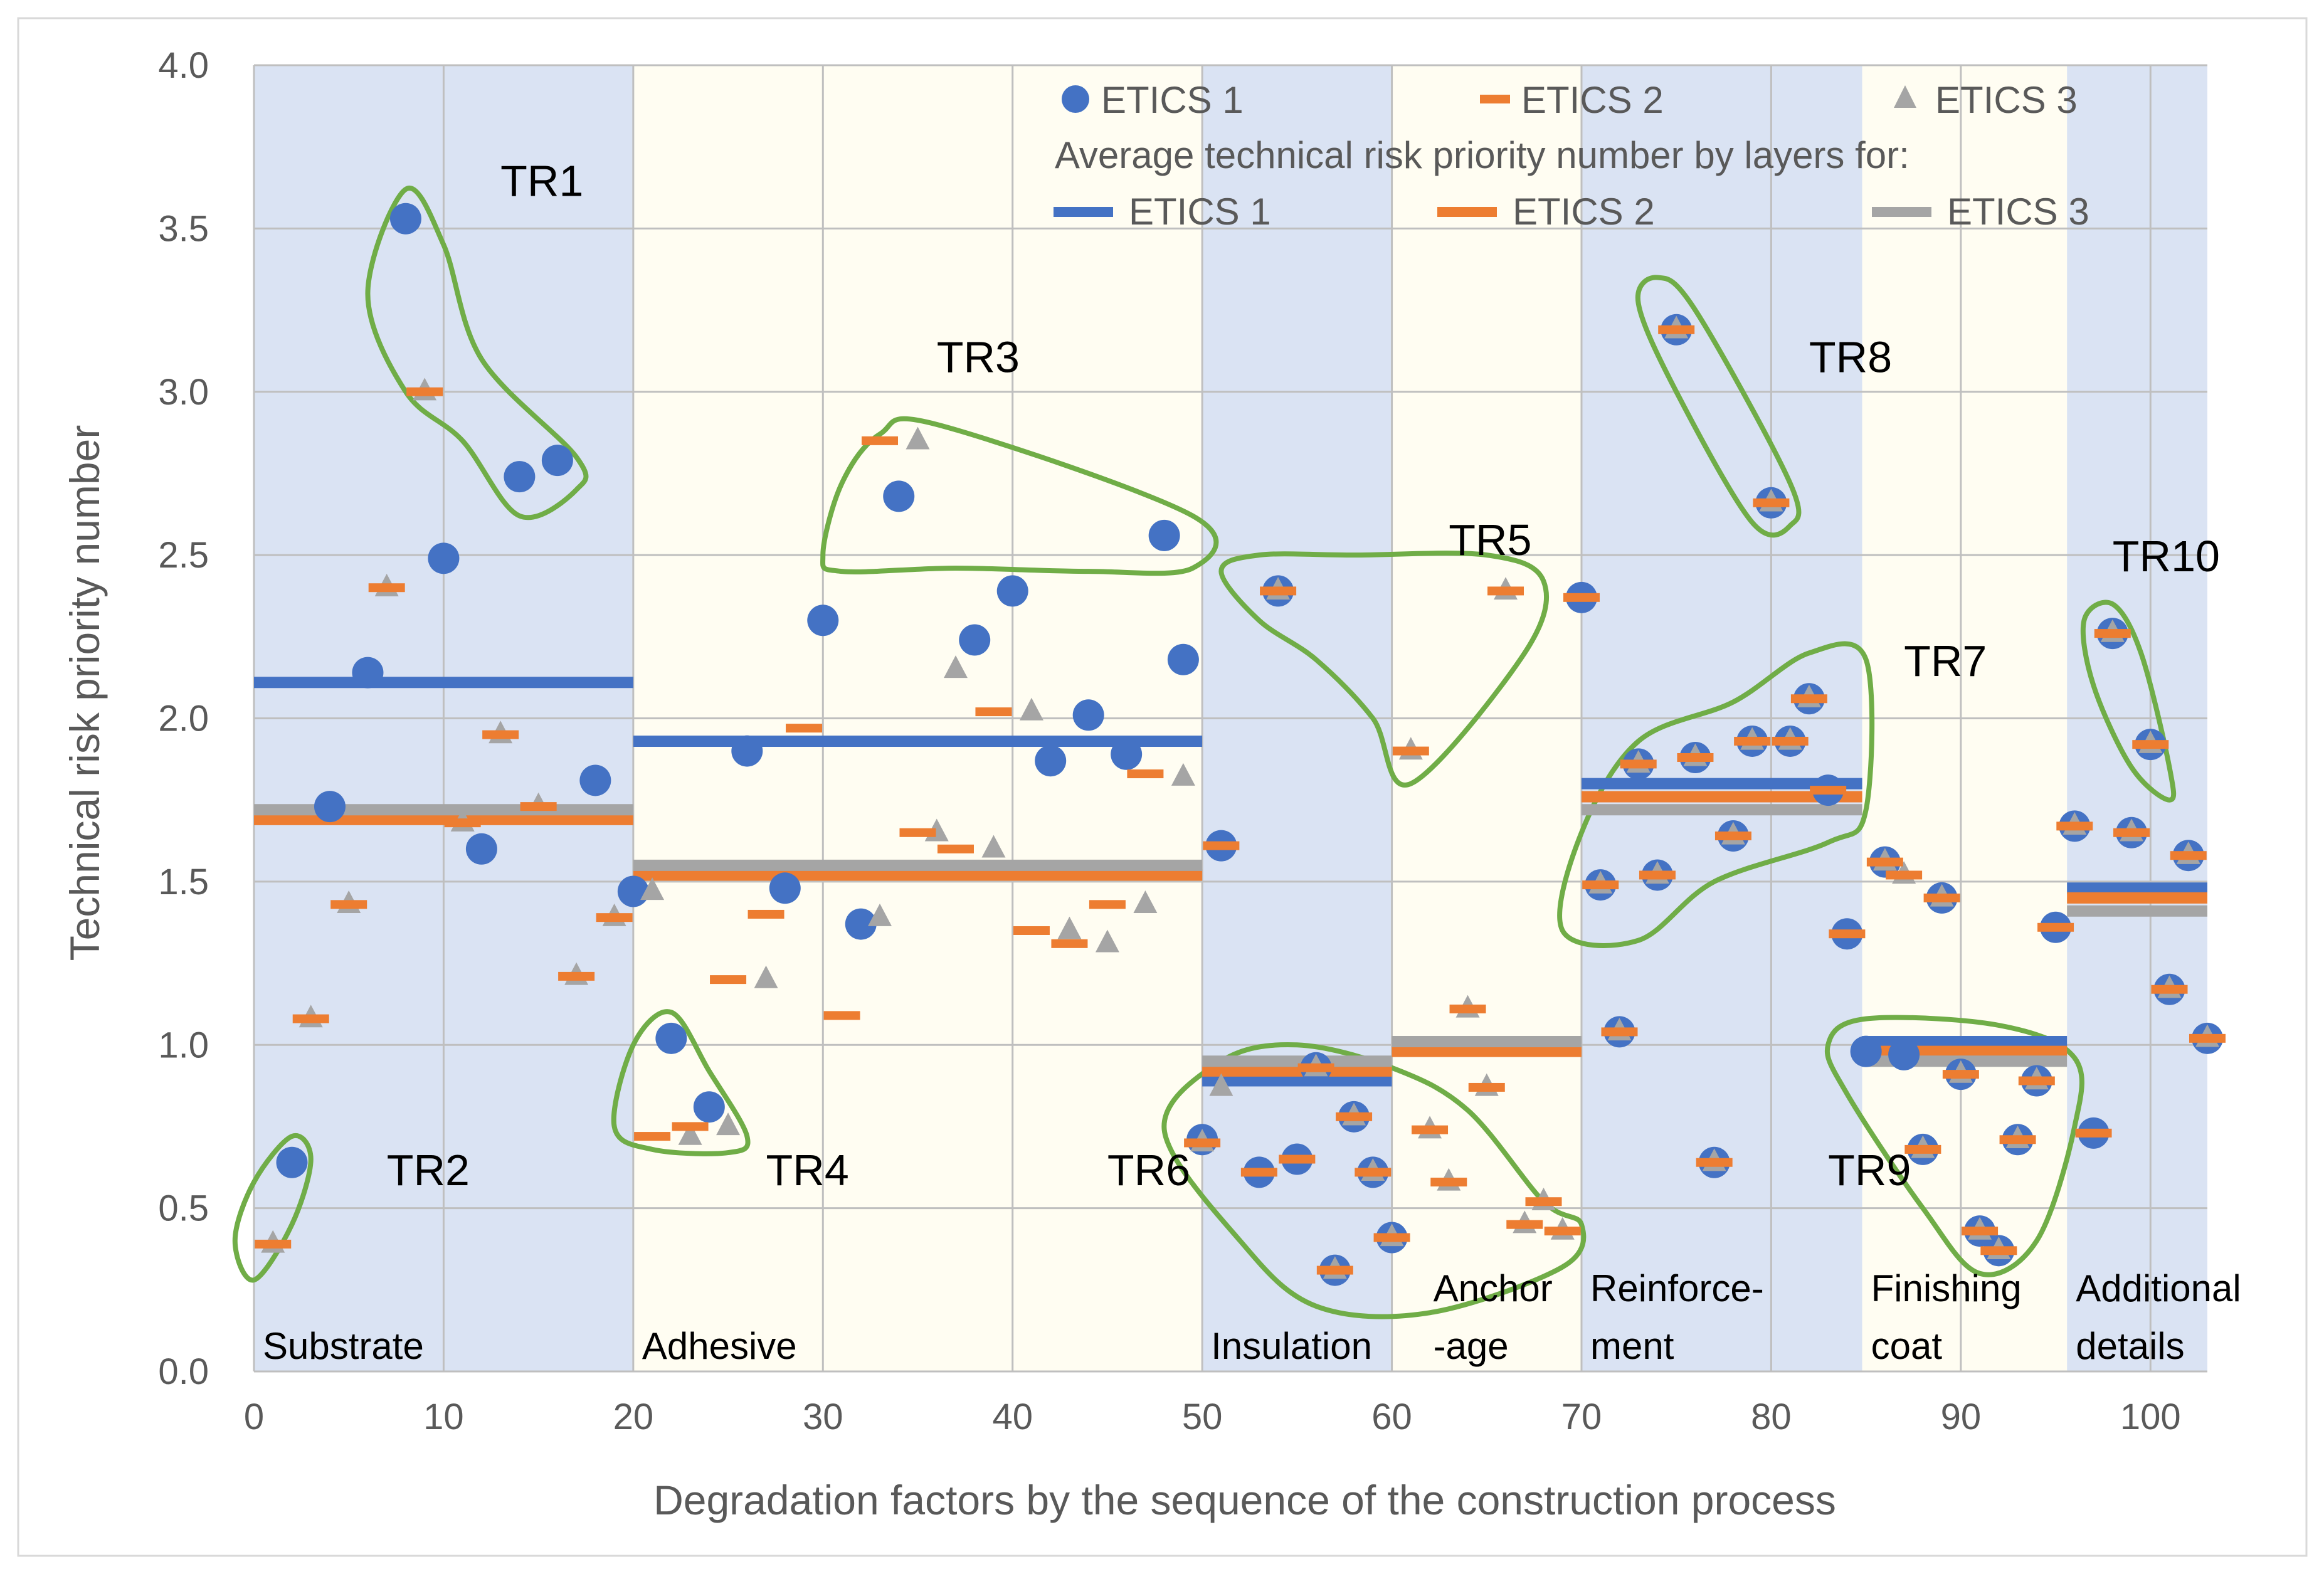 The height and width of the screenshot is (1574, 2324). Describe the element at coordinates (1471, 1346) in the screenshot. I see `layer-label-anchorage: -age` at that location.